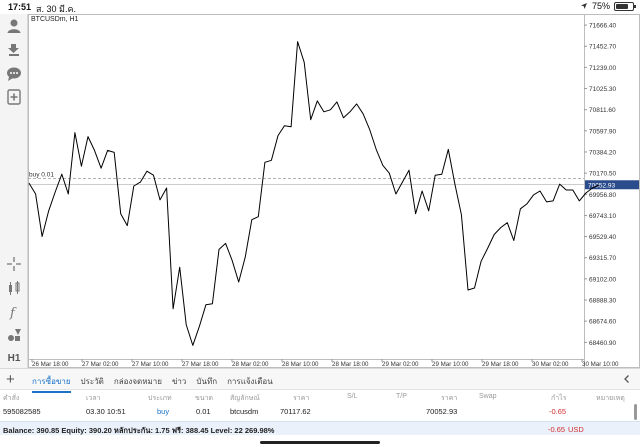  Describe the element at coordinates (352, 396) in the screenshot. I see `header-sl: S/L` at that location.